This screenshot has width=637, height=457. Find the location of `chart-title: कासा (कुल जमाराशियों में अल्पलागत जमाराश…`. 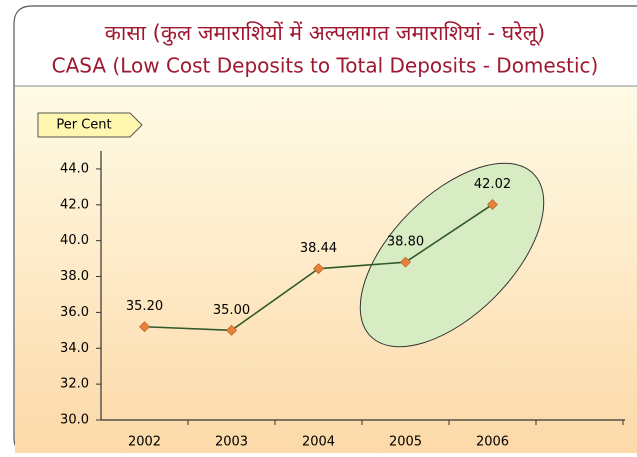

chart-title: कासा (कुल जमाराशियों में अल्पलागत जमाराश… is located at coordinates (325, 33).